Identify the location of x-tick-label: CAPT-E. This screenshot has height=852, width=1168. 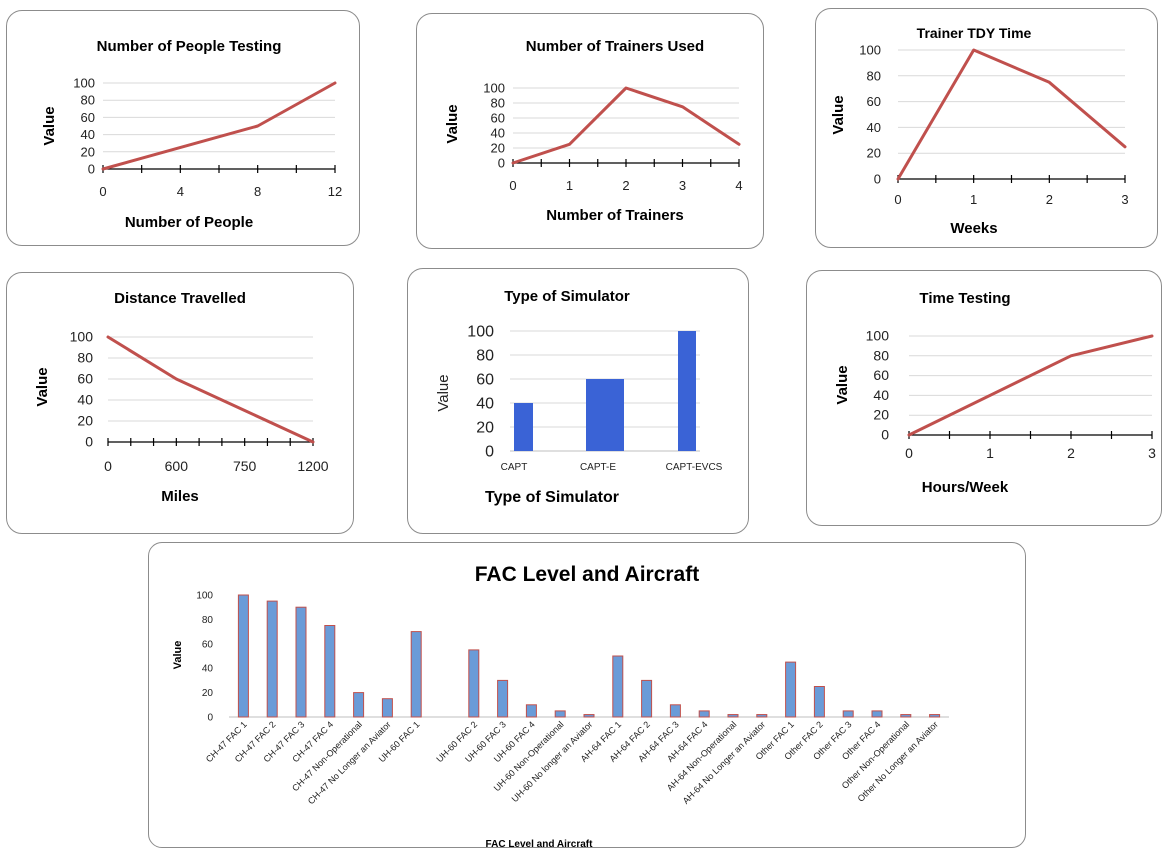
(598, 467).